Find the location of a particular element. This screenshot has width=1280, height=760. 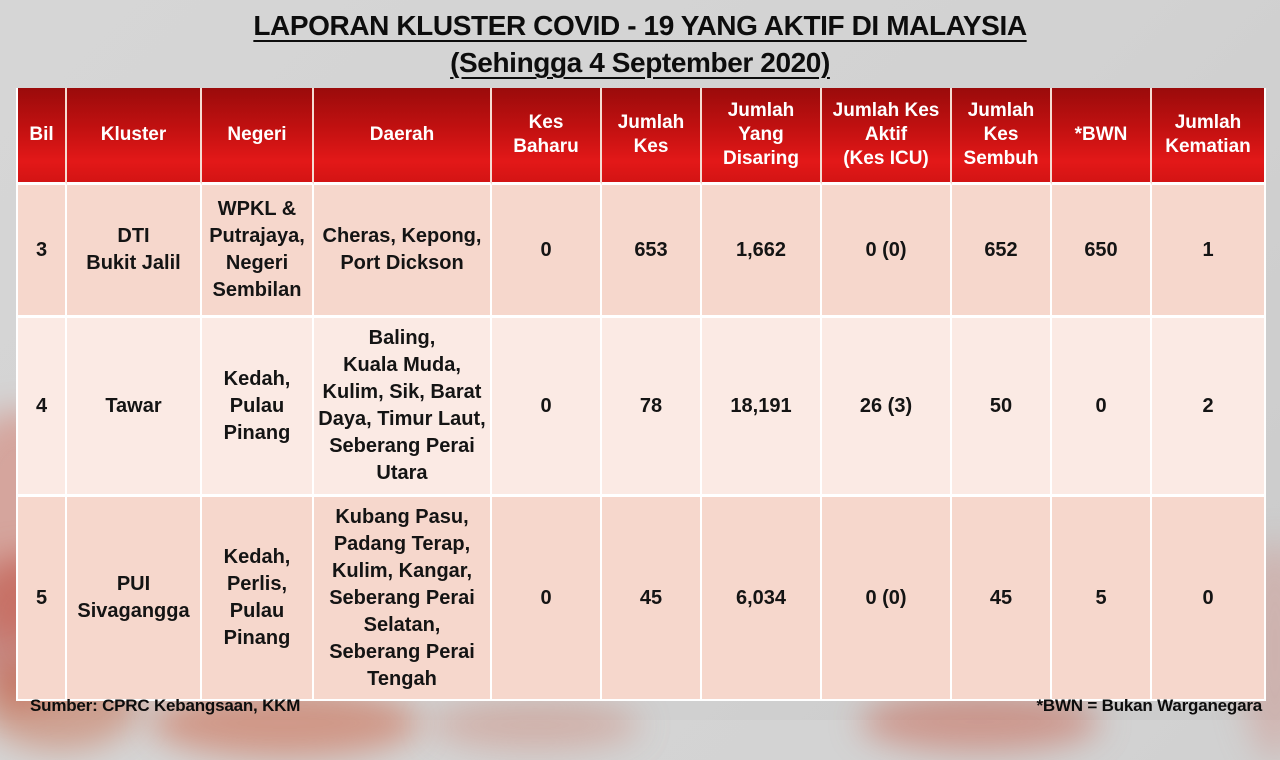

column-header-kes-baharu: Kes Baharu is located at coordinates (547, 136).